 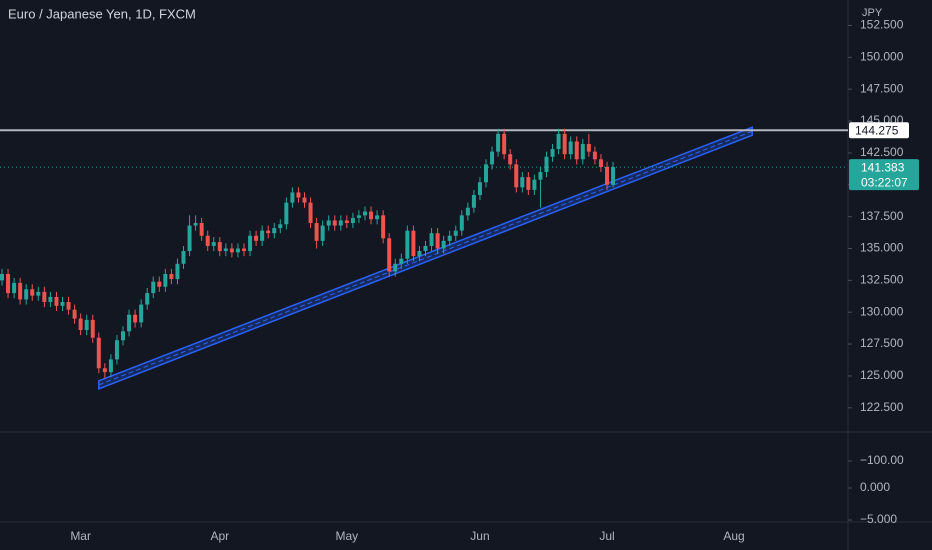 What do you see at coordinates (882, 460) in the screenshot?
I see `lower-tick-label: −100.00` at bounding box center [882, 460].